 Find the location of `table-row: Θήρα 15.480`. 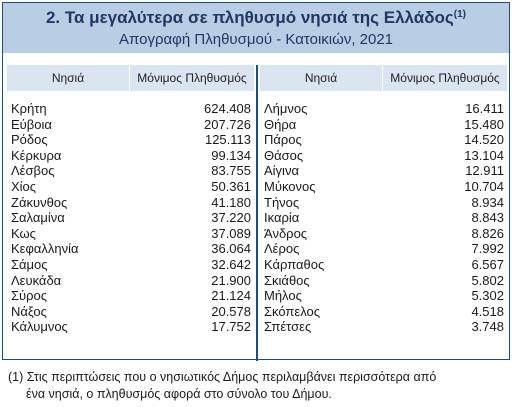

table-row: Θήρα 15.480 is located at coordinates (384, 125).